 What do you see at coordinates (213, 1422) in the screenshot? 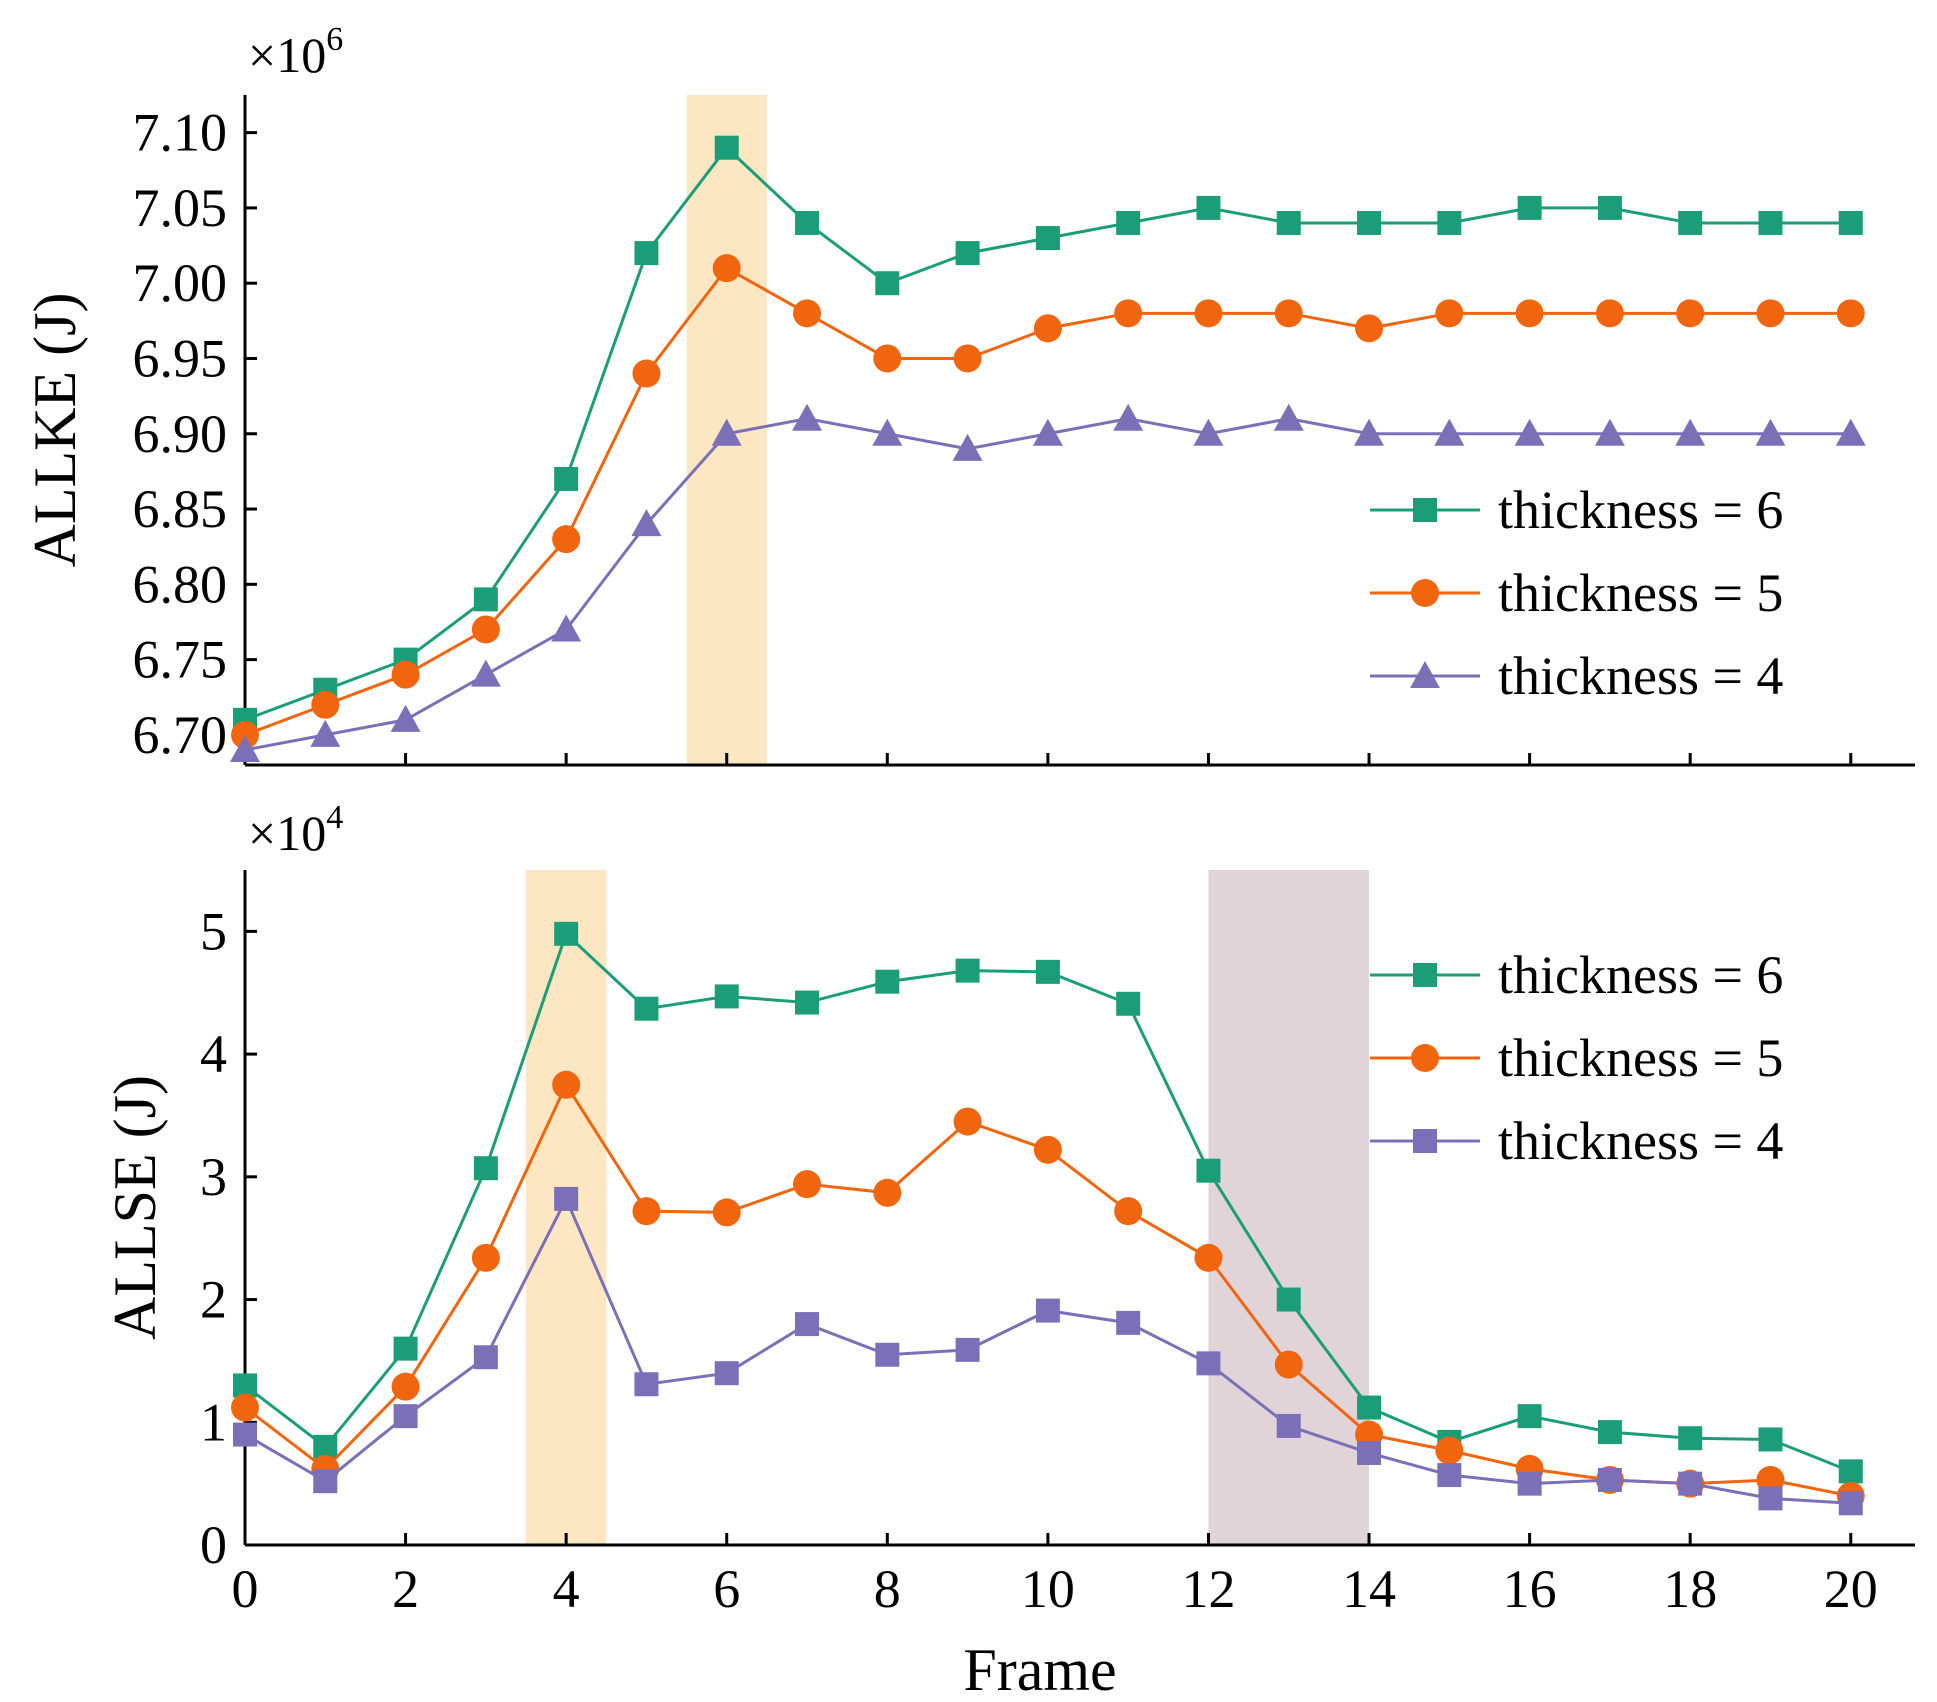
I see `y-tick-label: 1` at bounding box center [213, 1422].